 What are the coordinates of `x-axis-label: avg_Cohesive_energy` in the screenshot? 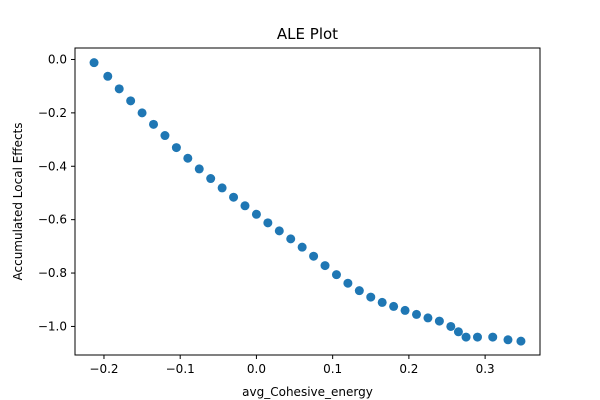 It's located at (307, 392).